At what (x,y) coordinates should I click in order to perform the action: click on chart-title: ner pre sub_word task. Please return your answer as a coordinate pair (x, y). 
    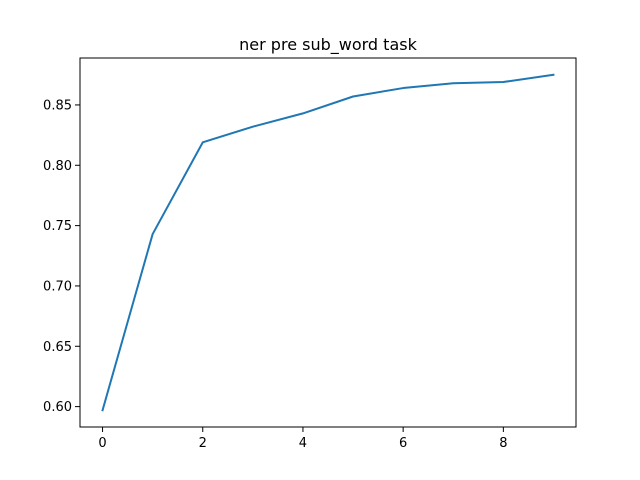
    Looking at the image, I should click on (328, 45).